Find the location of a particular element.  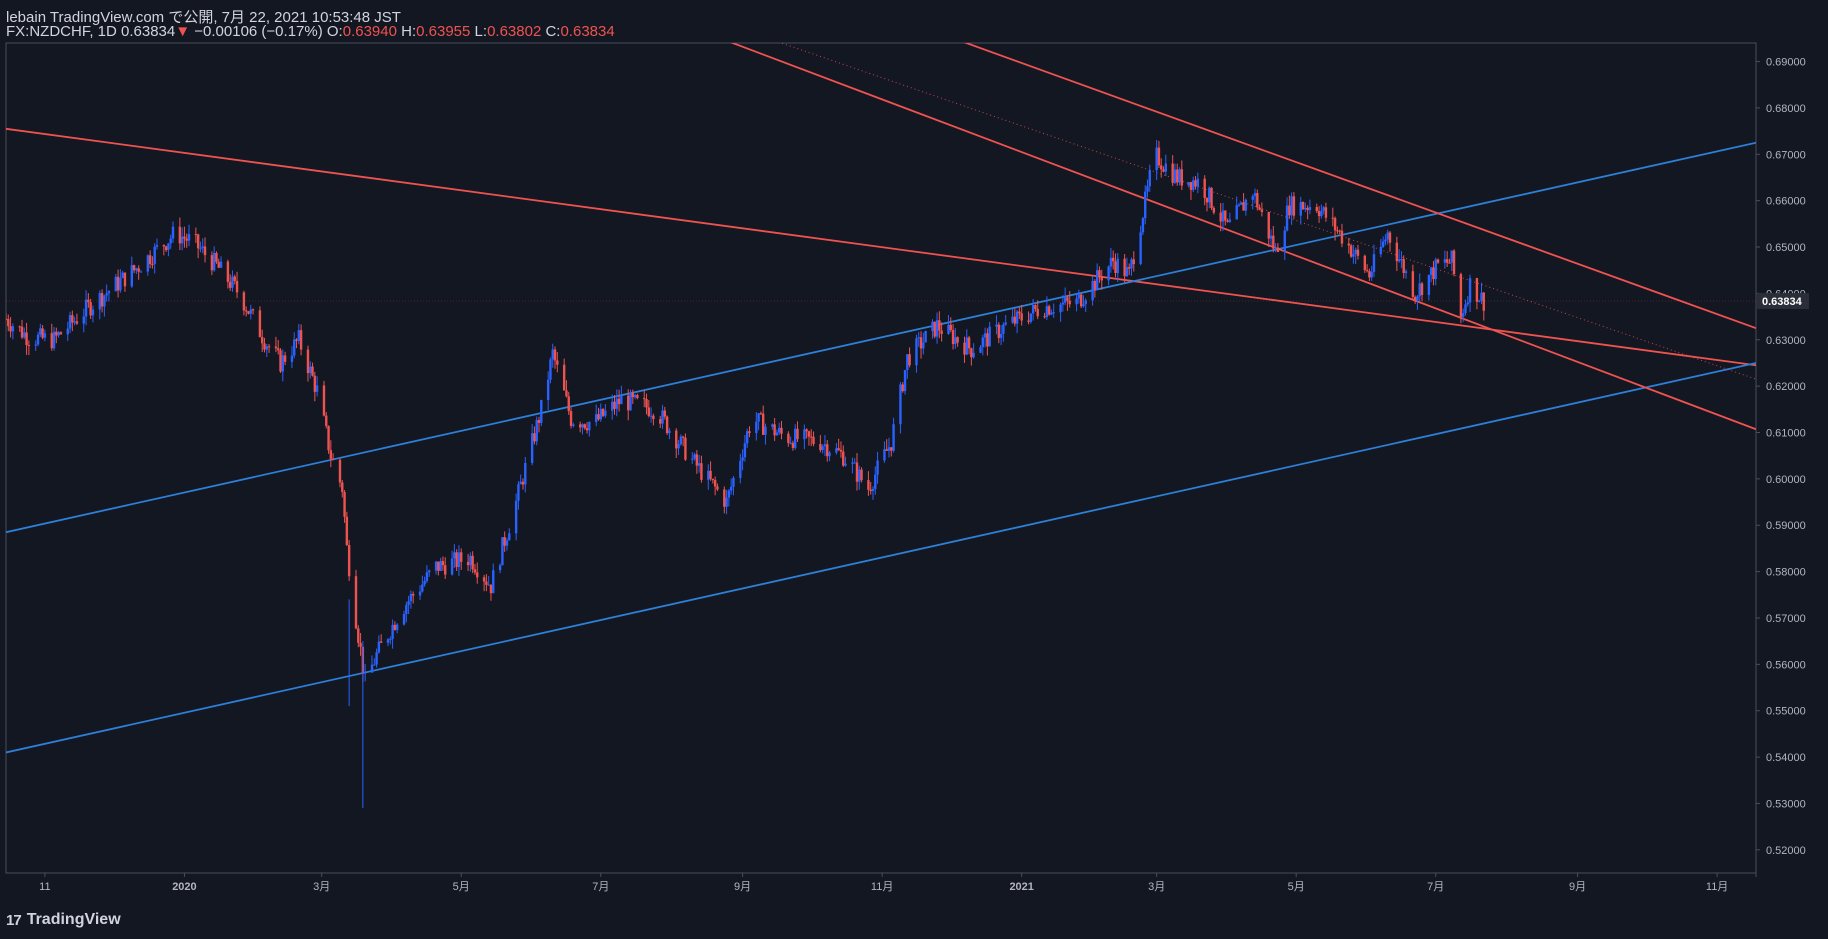

time-axis: 11 2020 3月 5月 7月 9月 11月 2021 3月 5月 7月 9月 11月 is located at coordinates (883, 883).